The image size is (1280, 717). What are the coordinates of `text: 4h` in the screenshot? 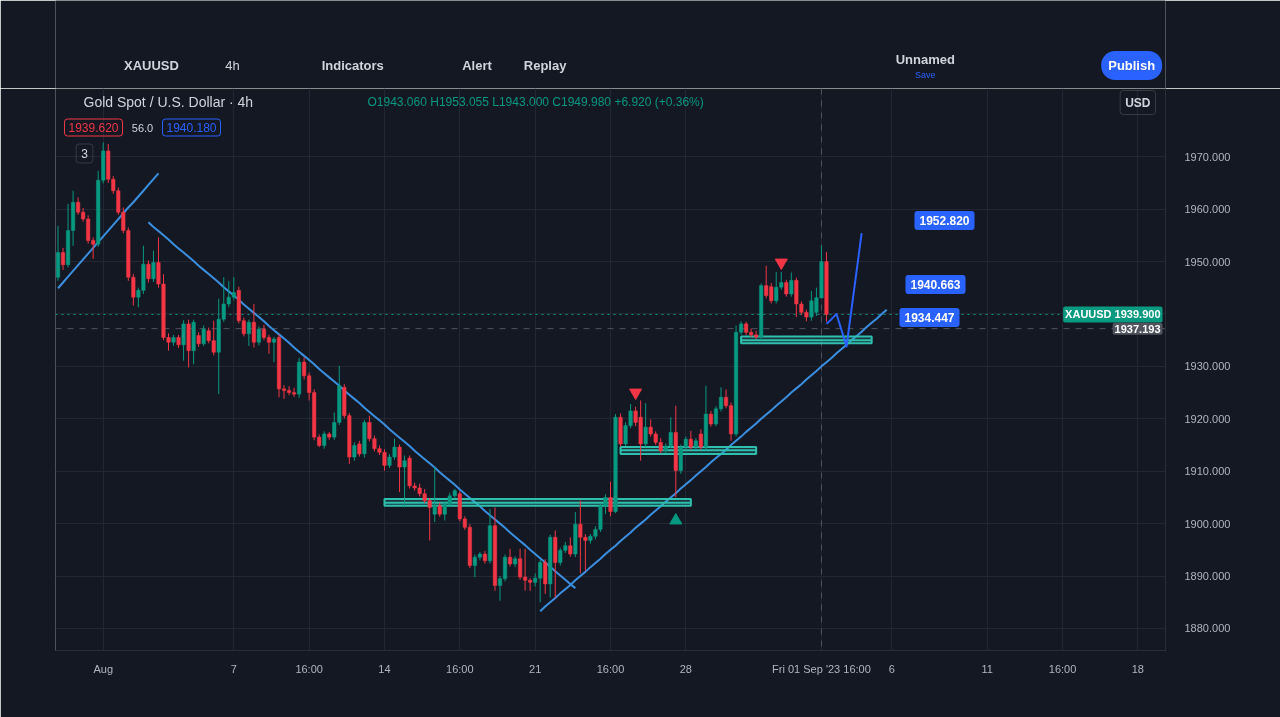 It's located at (232, 65).